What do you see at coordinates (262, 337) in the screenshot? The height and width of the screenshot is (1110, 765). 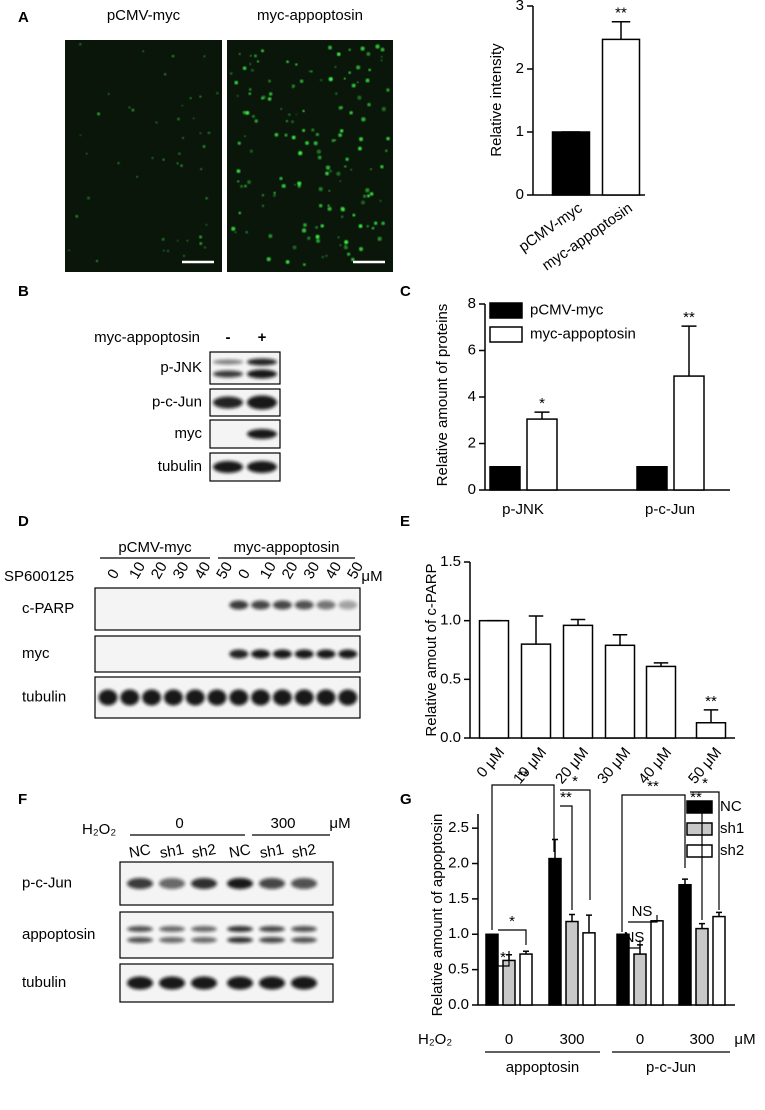 I see `label: +` at bounding box center [262, 337].